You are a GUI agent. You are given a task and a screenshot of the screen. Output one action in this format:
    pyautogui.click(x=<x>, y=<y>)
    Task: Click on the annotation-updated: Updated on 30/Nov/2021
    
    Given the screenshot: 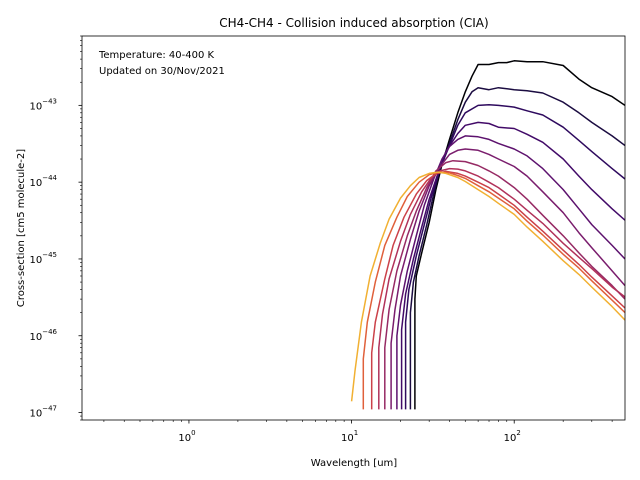 What is the action you would take?
    pyautogui.click(x=162, y=71)
    